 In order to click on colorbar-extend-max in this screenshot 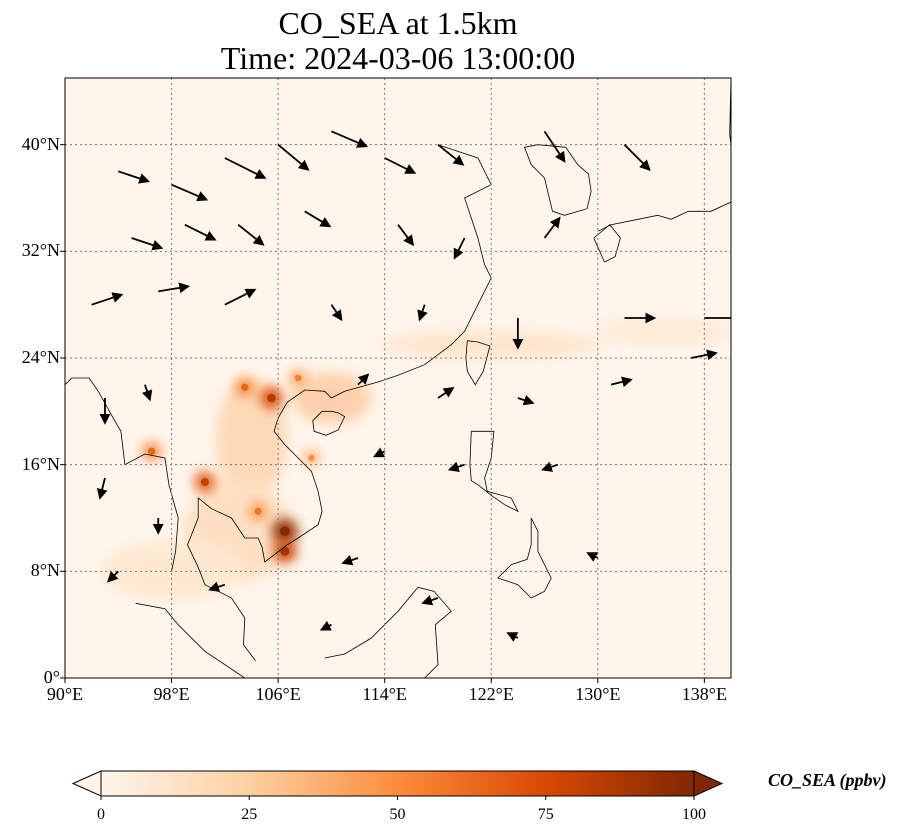, I will do `click(708, 783)`.